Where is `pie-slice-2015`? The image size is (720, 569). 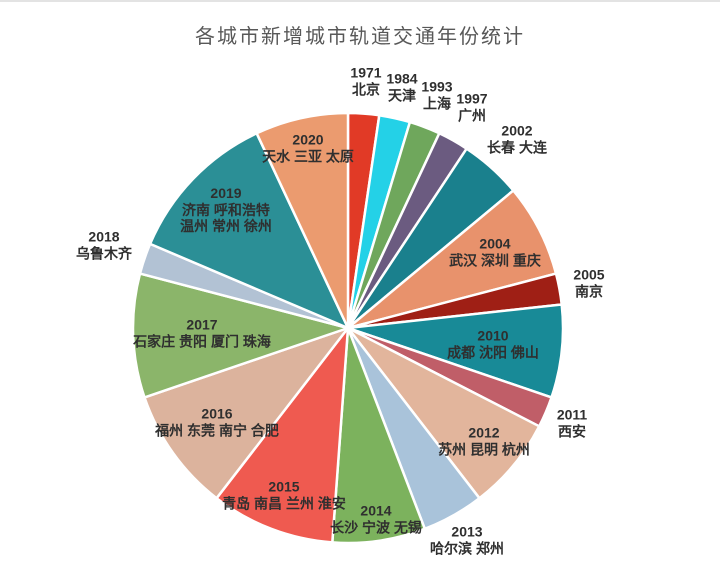 pie-slice-2015 is located at coordinates (282, 435).